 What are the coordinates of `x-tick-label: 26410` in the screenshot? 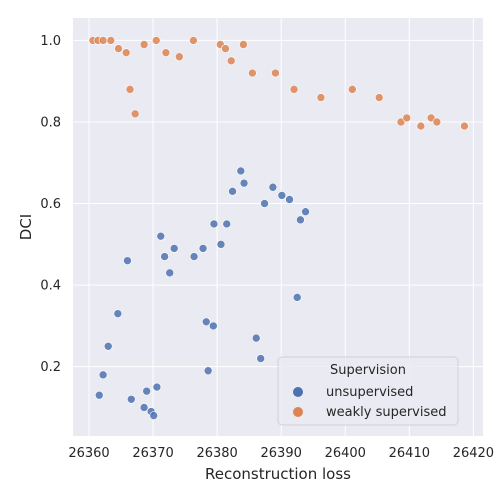 It's located at (409, 453).